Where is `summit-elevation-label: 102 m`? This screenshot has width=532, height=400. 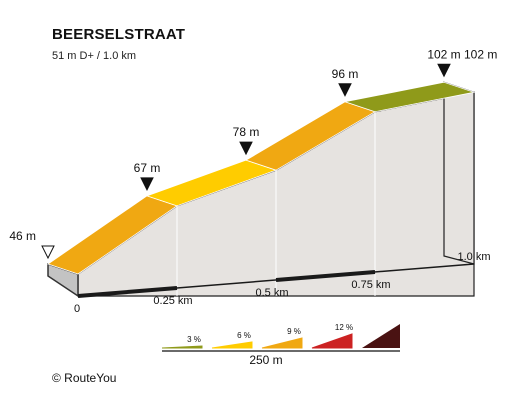 summit-elevation-label: 102 m is located at coordinates (480, 54).